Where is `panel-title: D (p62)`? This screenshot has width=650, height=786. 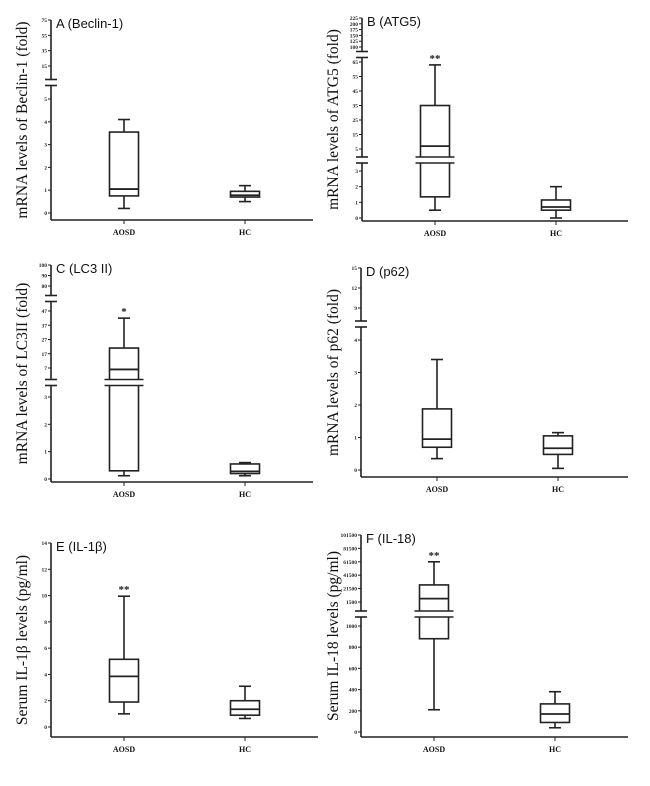
panel-title: D (p62) is located at coordinates (387, 271).